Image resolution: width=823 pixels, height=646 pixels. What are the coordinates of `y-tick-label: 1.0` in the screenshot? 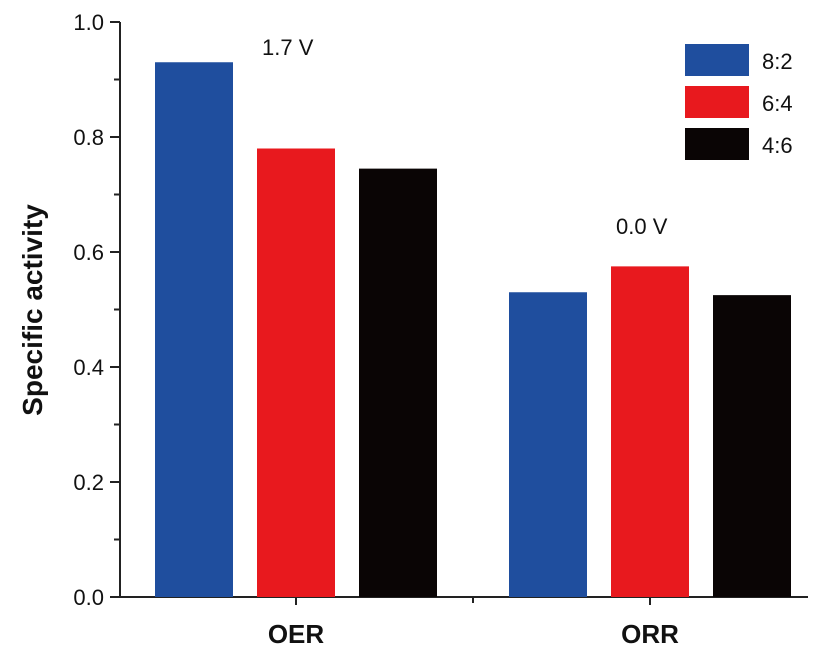 It's located at (88, 22).